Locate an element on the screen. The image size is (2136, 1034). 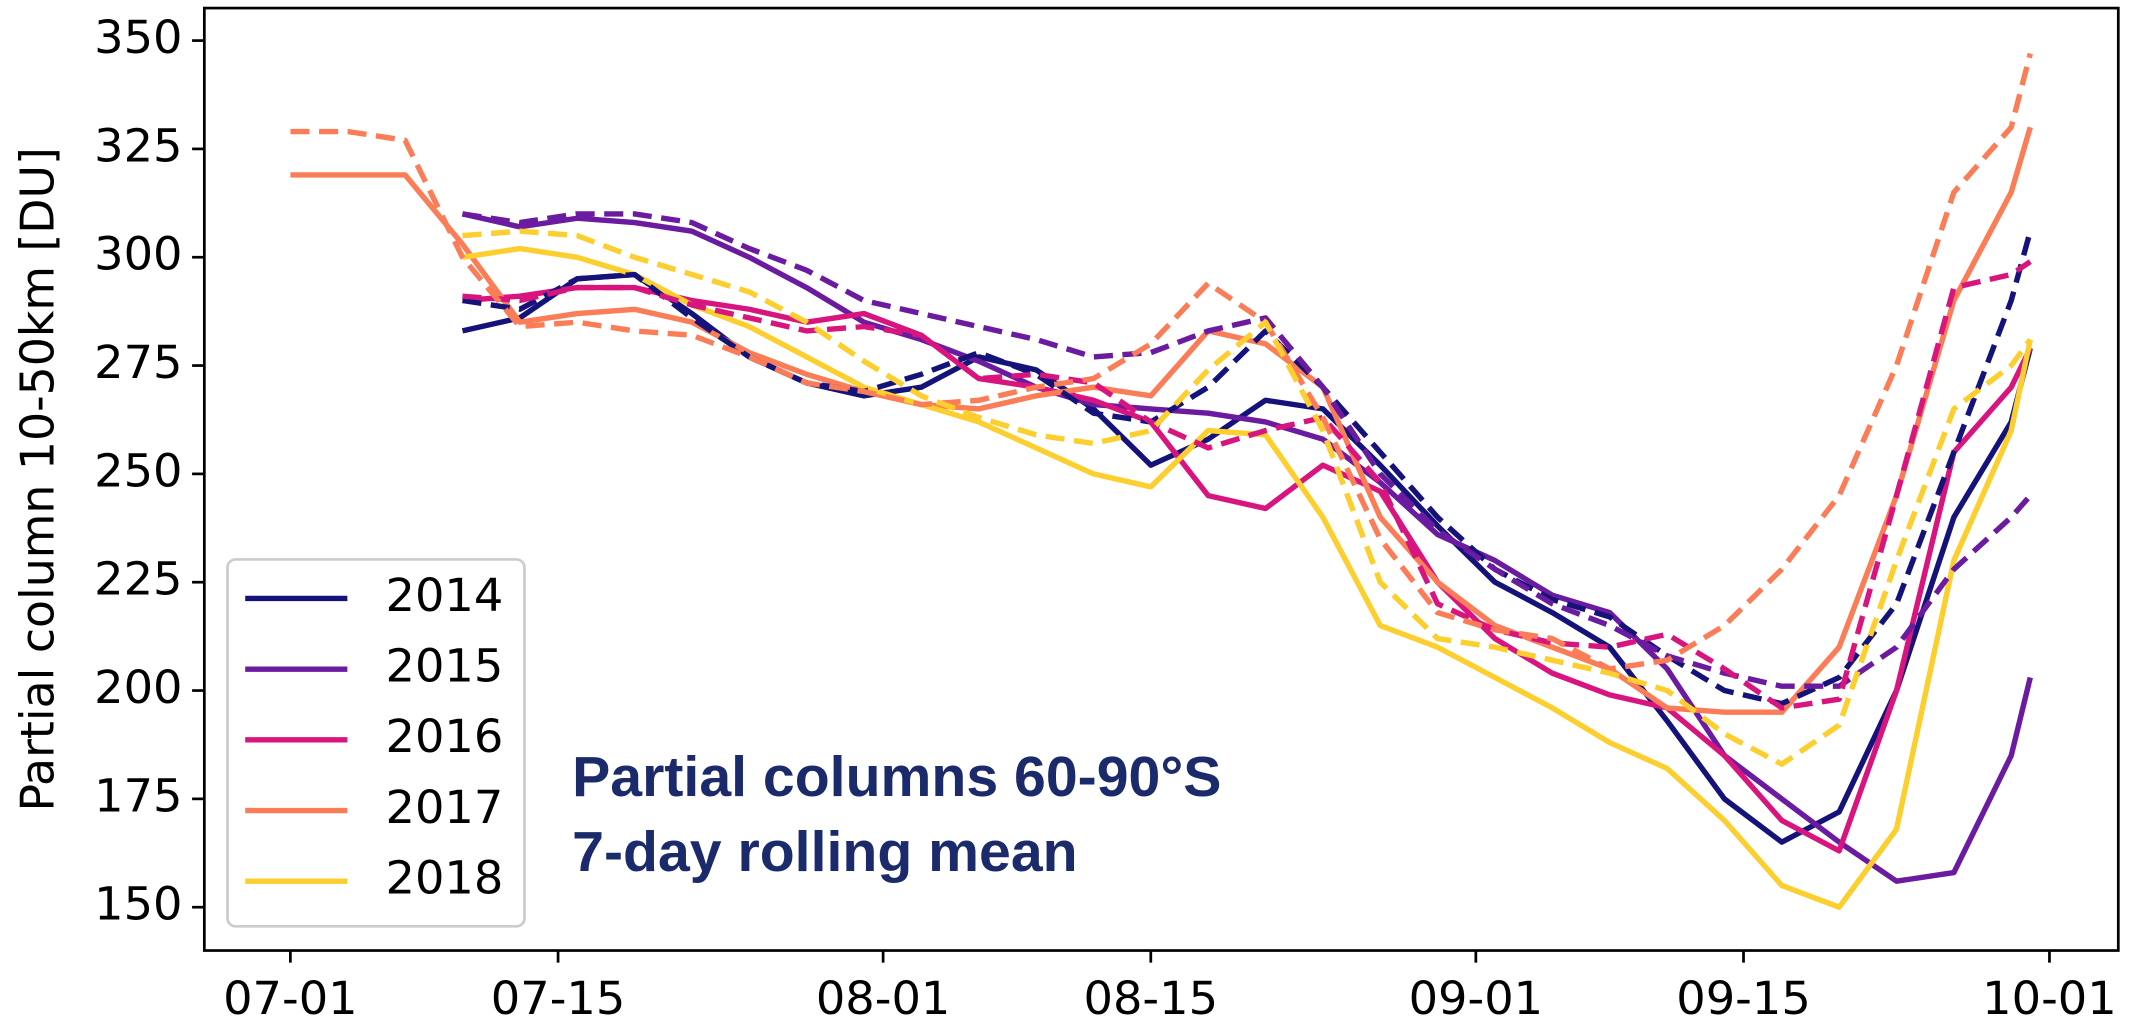
x-tick-label: 10-01 is located at coordinates (2049, 998).